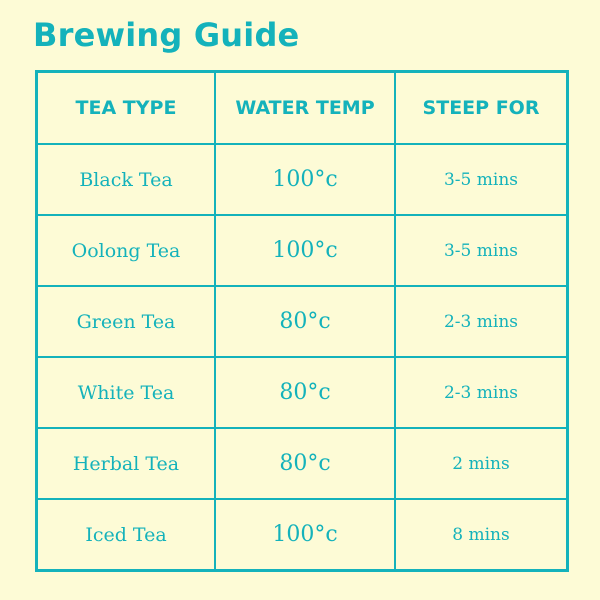  What do you see at coordinates (481, 107) in the screenshot?
I see `header-steep-for: STEEP FOR` at bounding box center [481, 107].